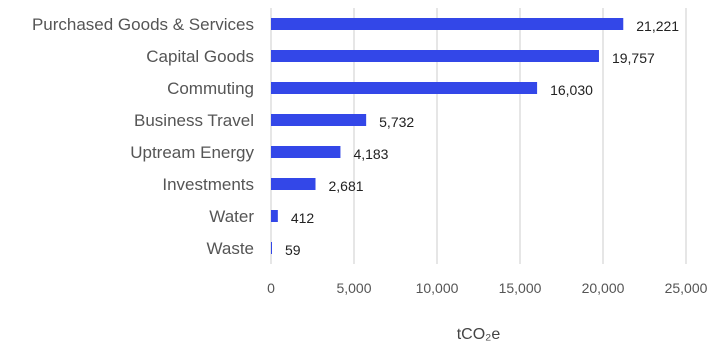 This screenshot has height=347, width=713. Describe the element at coordinates (603, 288) in the screenshot. I see `x-tick-label: 20,000` at that location.